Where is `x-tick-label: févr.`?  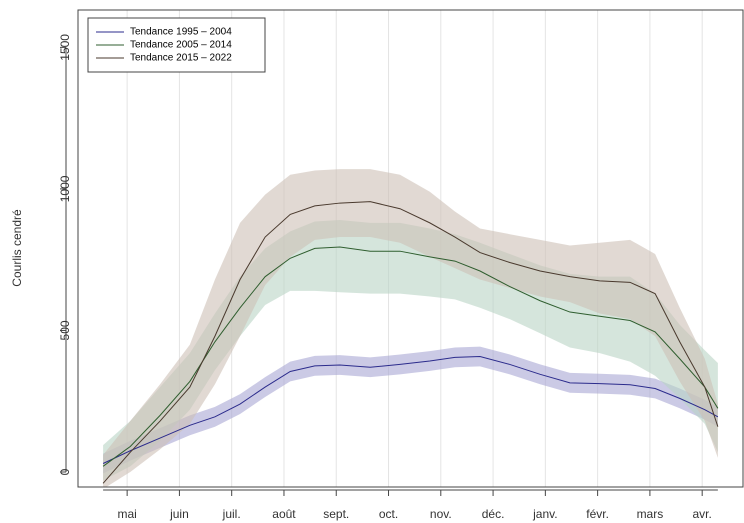
x-tick-label: févr. is located at coordinates (597, 514).